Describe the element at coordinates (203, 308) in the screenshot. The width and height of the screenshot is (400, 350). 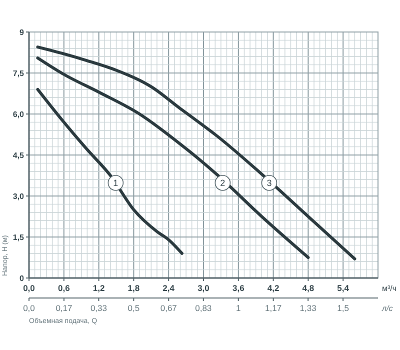
I see `x2-tick-label: 0,83` at that location.